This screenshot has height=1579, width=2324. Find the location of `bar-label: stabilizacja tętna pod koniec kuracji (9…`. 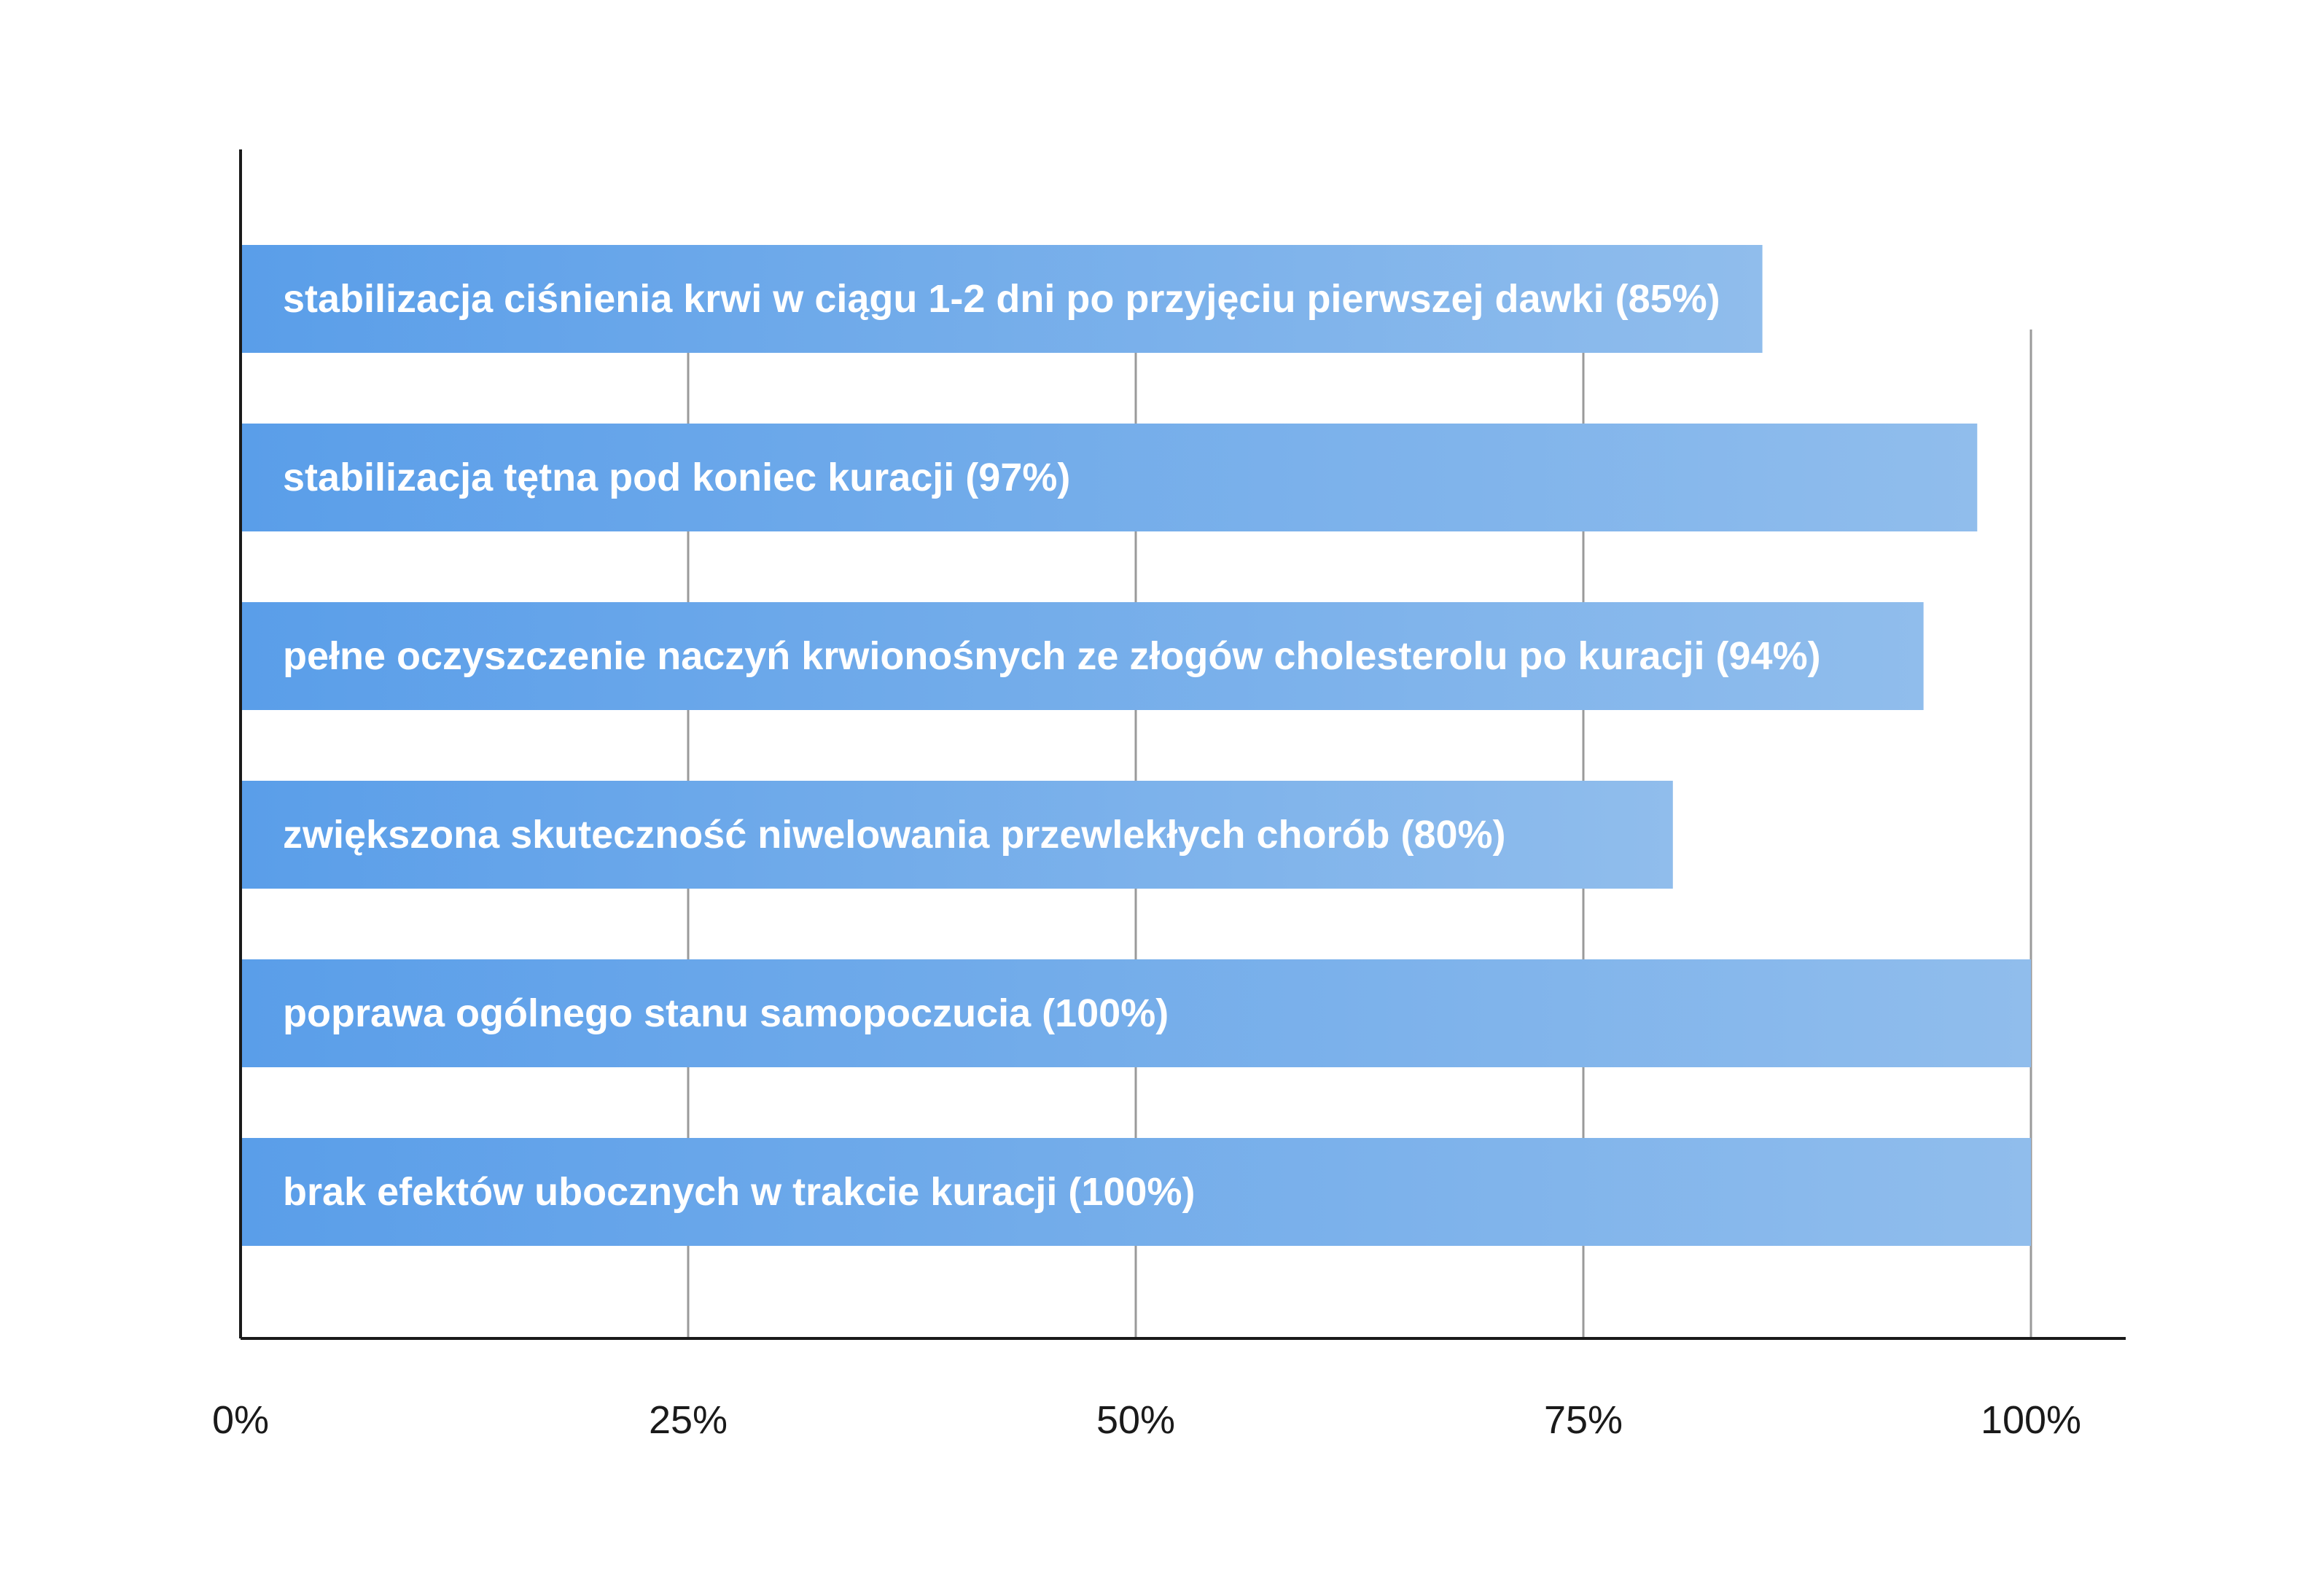

bar-label: stabilizacja tętna pod koniec kuracji (9… is located at coordinates (676, 477).